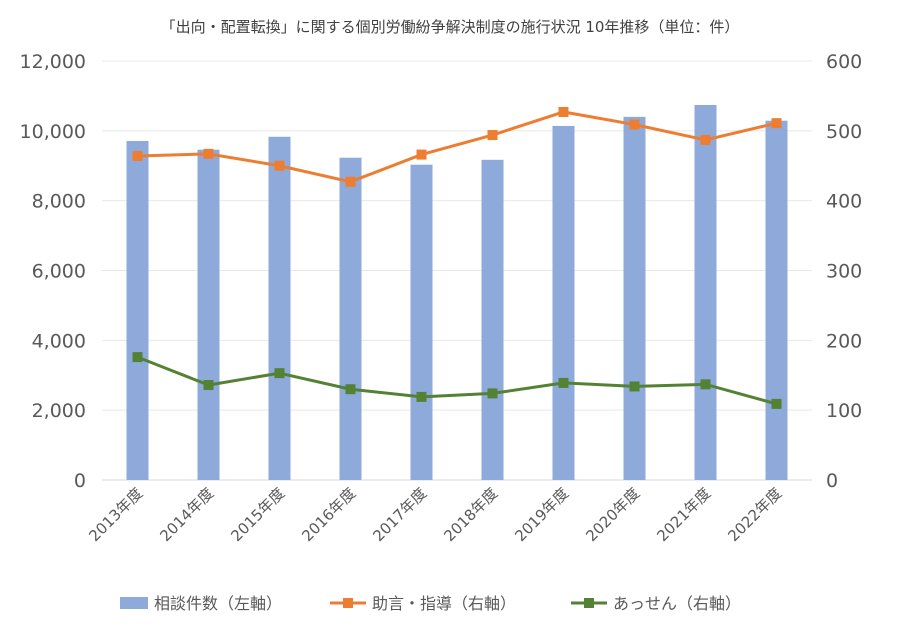 This screenshot has height=640, width=900. What do you see at coordinates (59, 202) in the screenshot?
I see `left-tick-label: 8,000` at bounding box center [59, 202].